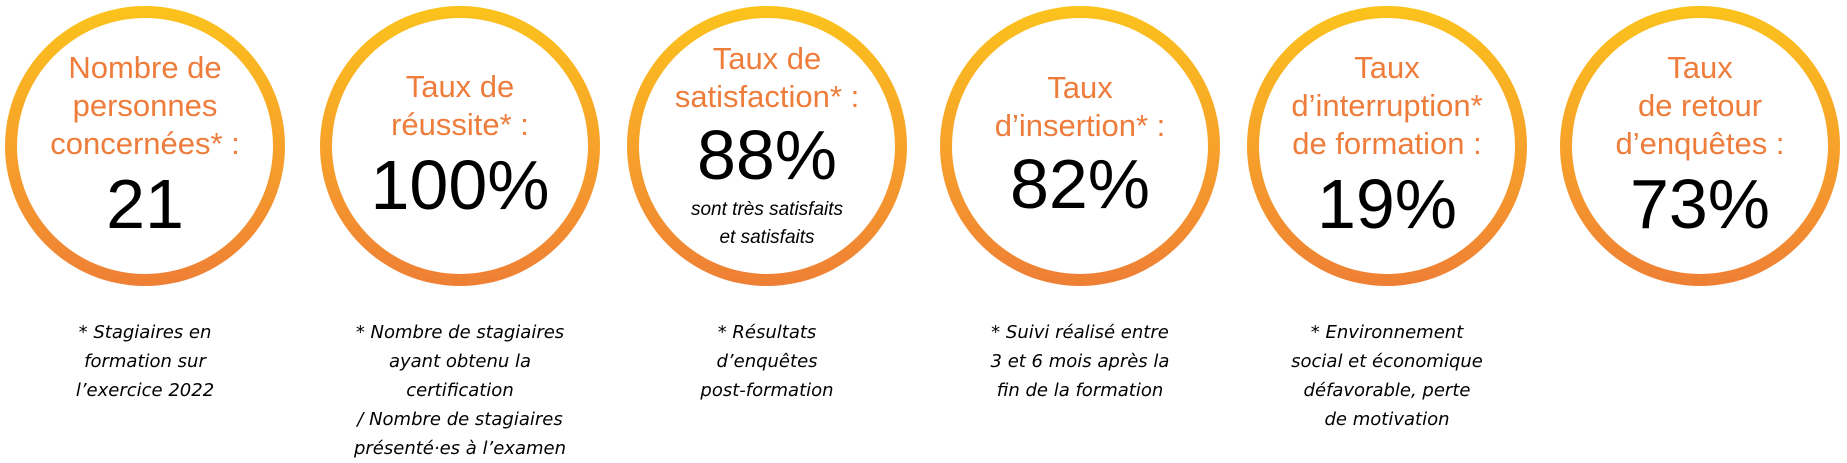 This screenshot has width=1847, height=463. Describe the element at coordinates (1700, 204) in the screenshot. I see `stat-value: 73%` at that location.